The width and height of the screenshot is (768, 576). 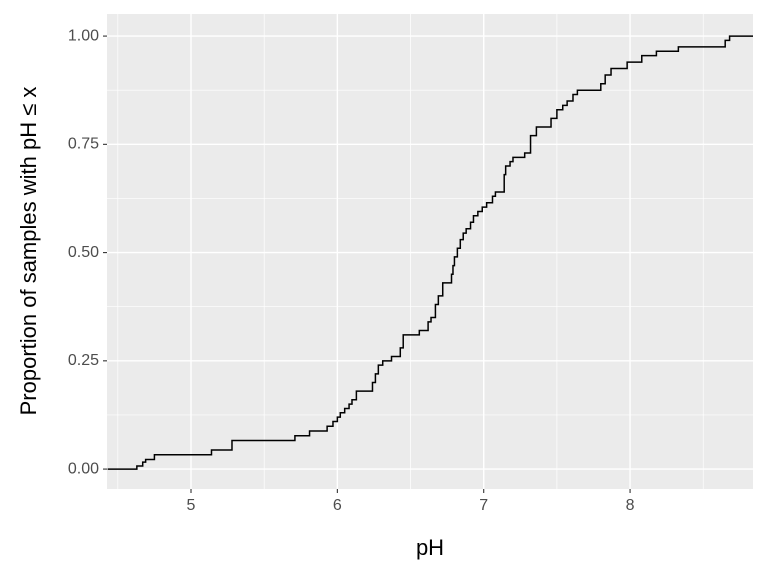 What do you see at coordinates (430, 547) in the screenshot?
I see `x-axis-title: pH` at bounding box center [430, 547].